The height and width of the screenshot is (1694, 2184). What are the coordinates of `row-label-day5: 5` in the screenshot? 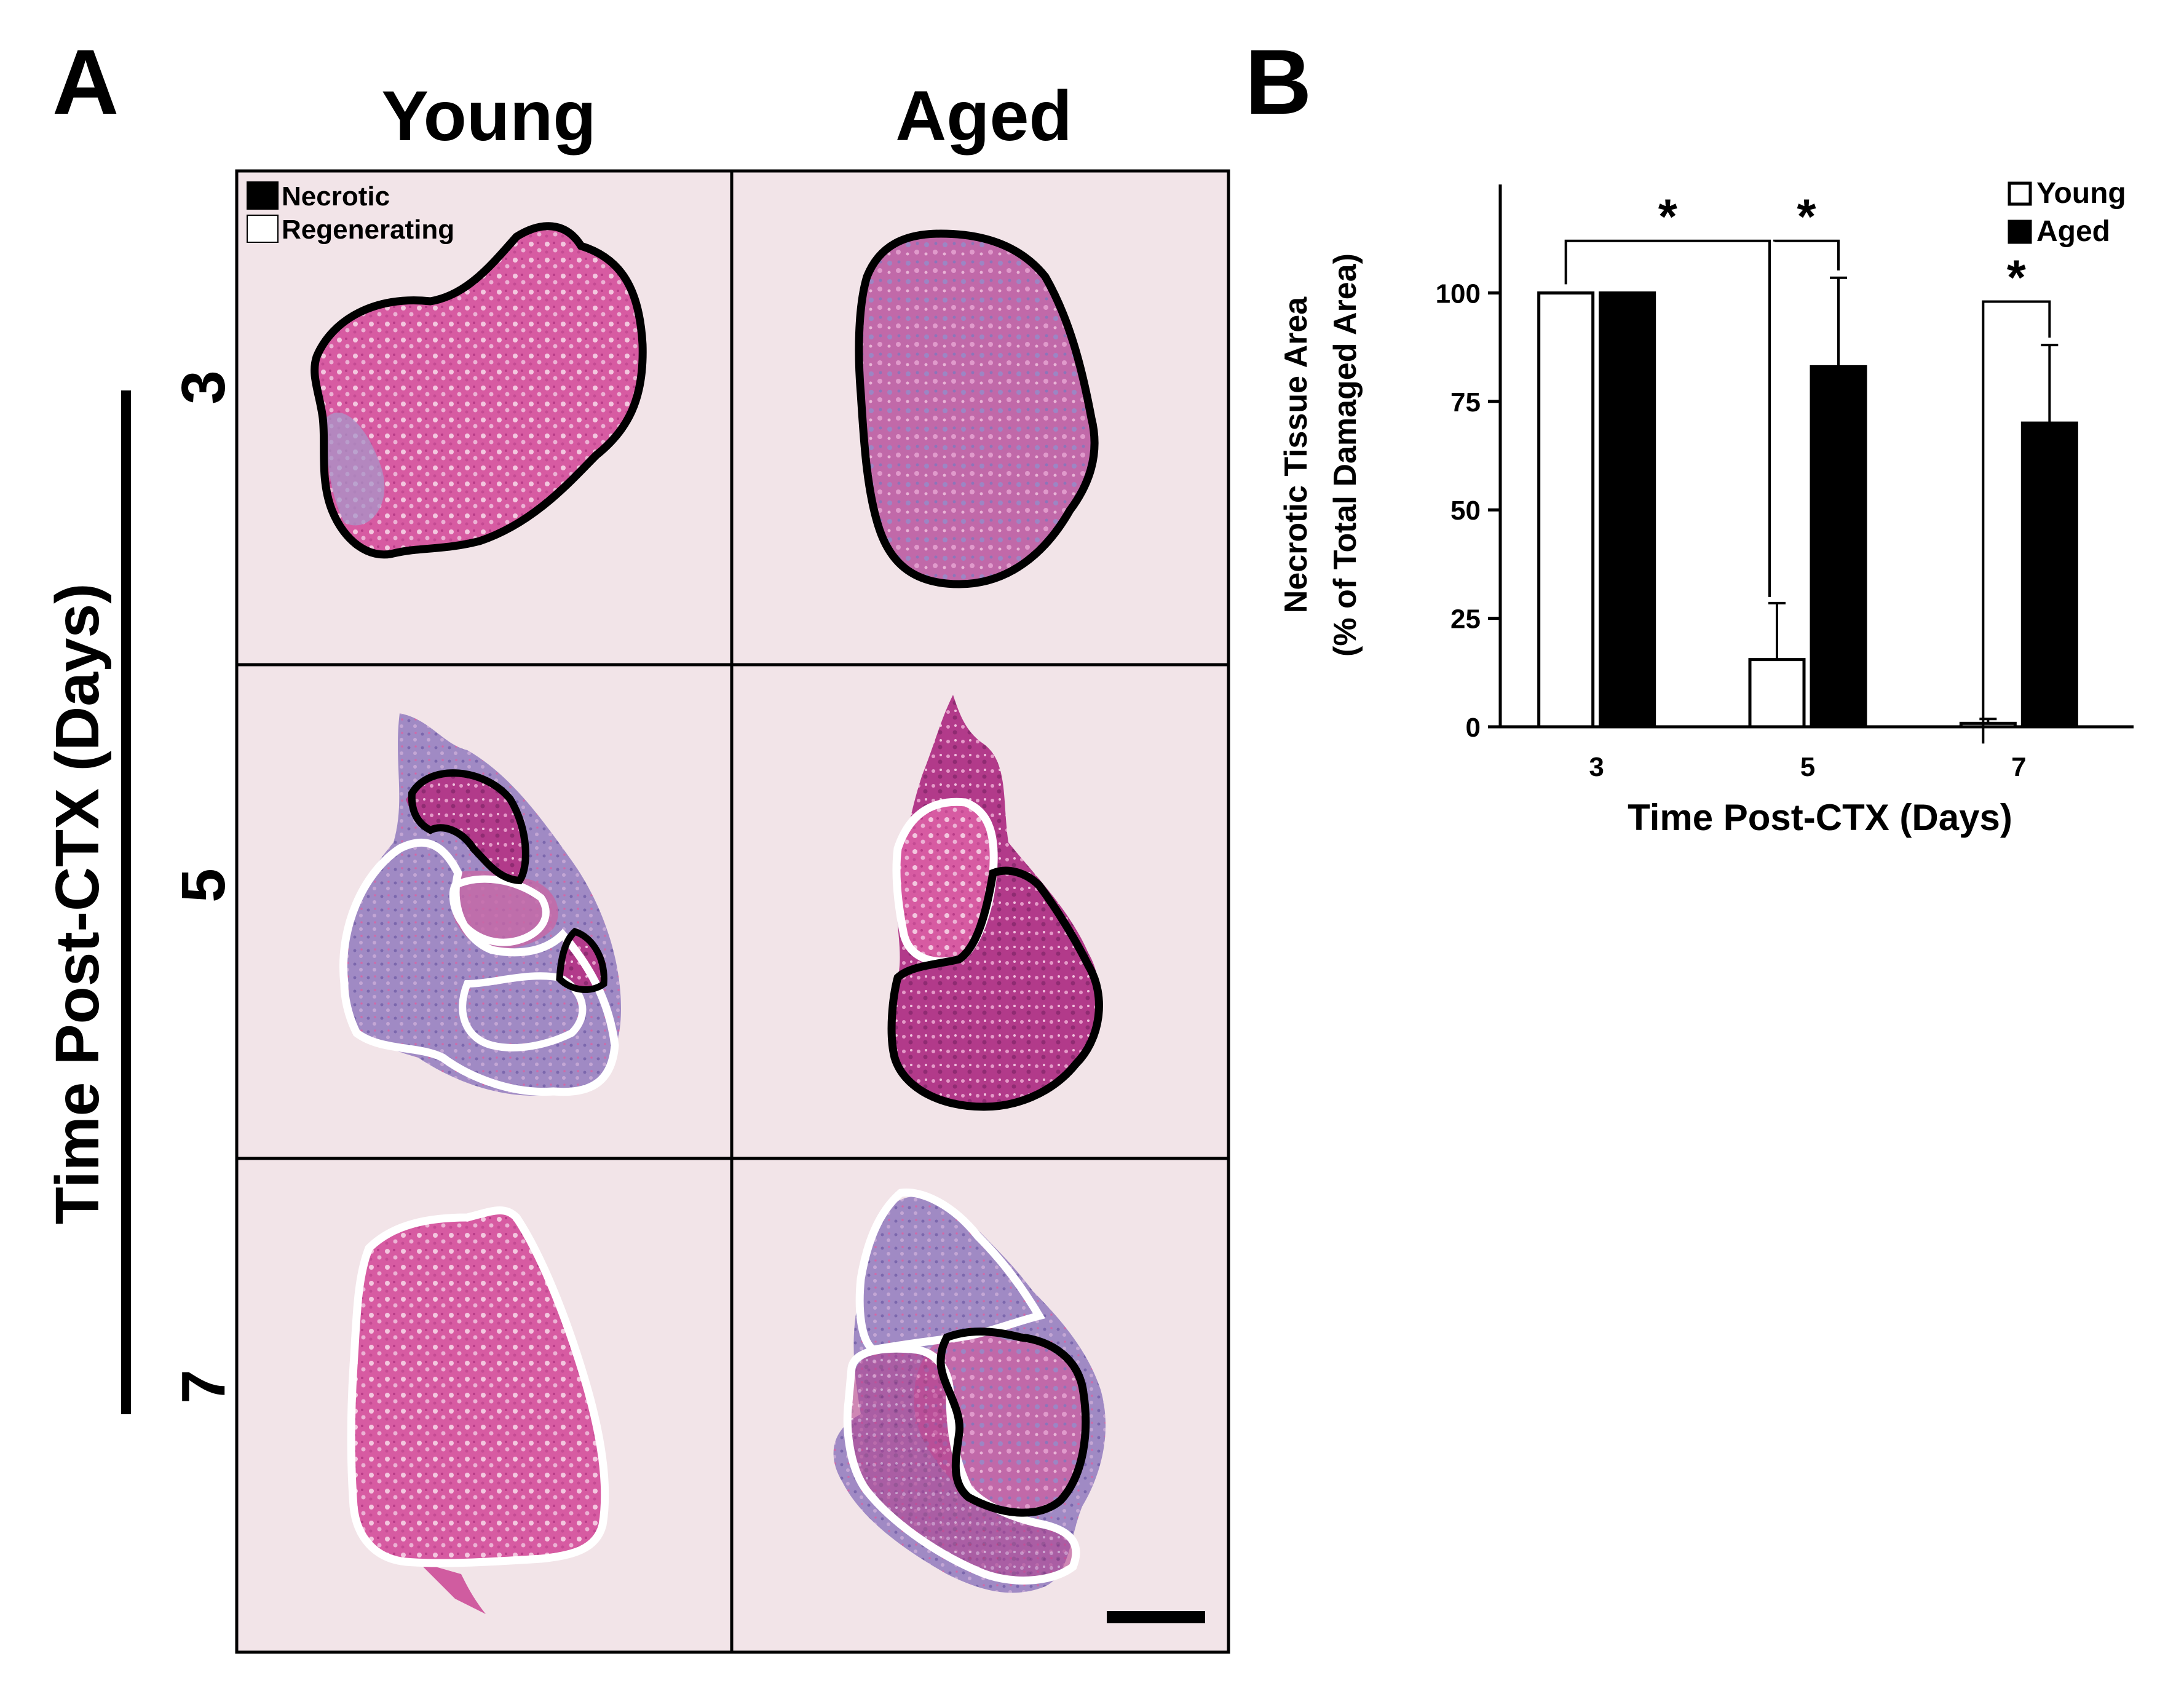 It's located at (204, 885).